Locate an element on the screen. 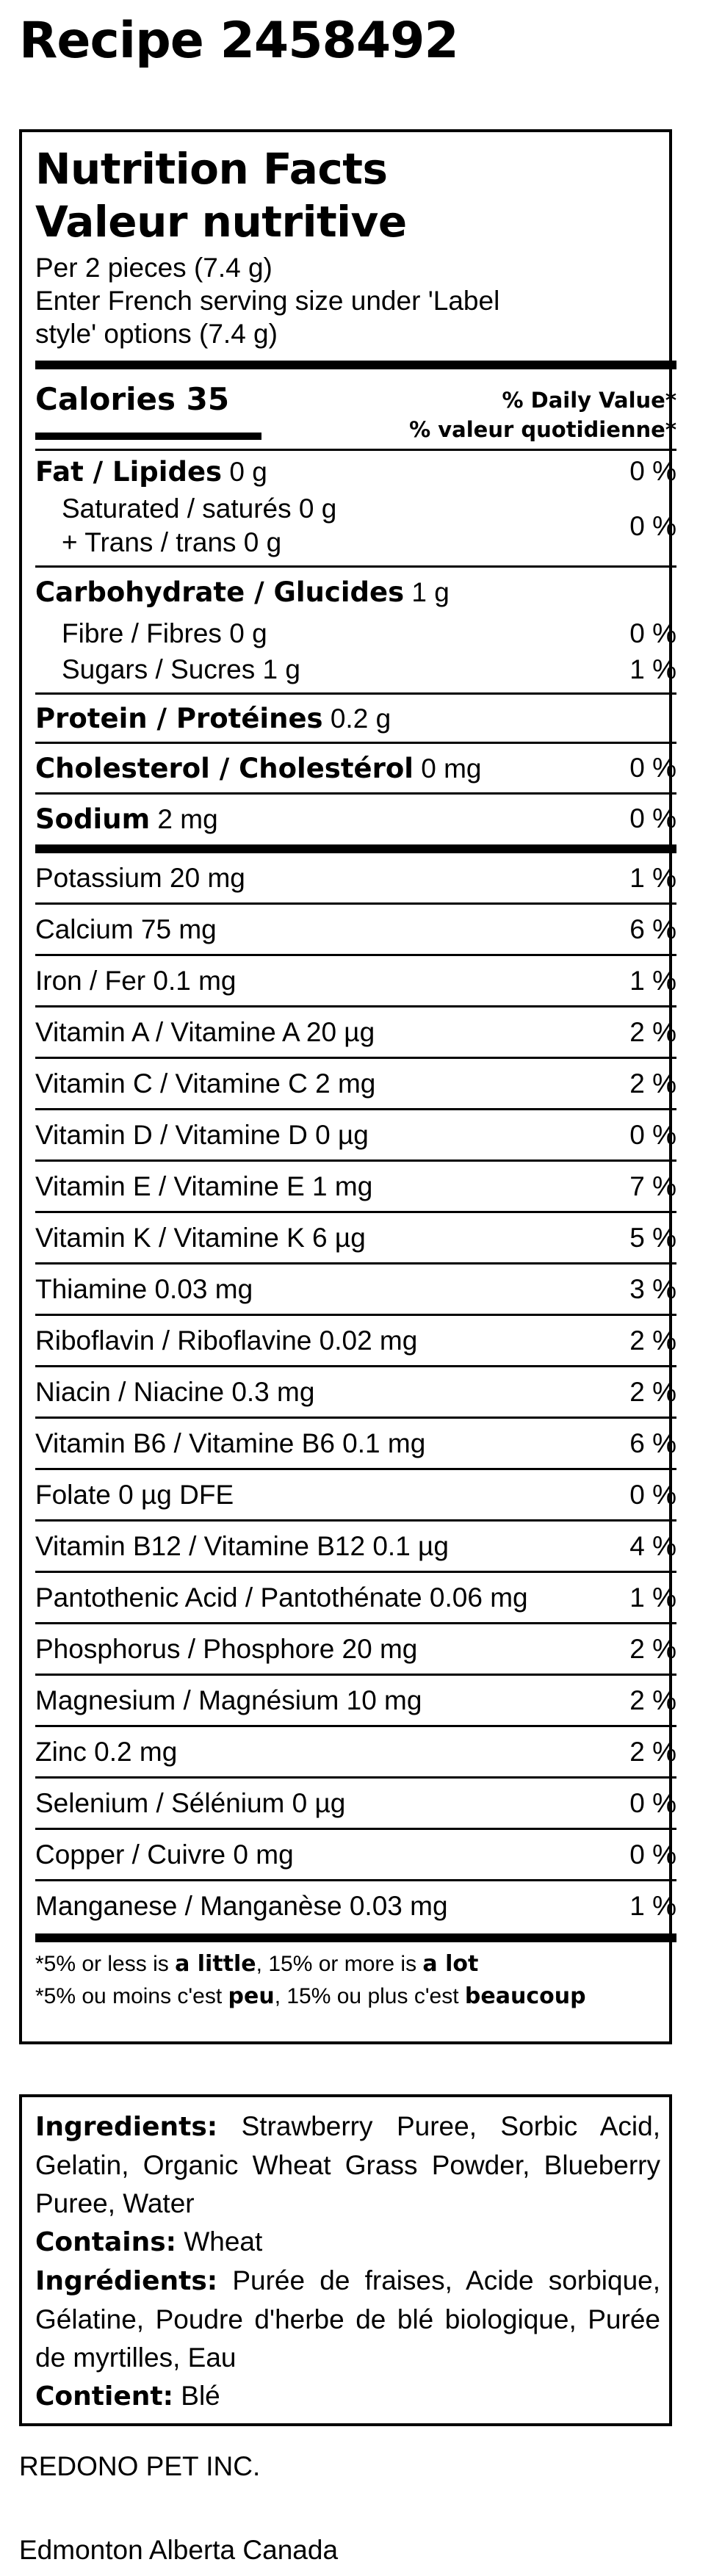  contains-text: Wheat is located at coordinates (219, 2241).